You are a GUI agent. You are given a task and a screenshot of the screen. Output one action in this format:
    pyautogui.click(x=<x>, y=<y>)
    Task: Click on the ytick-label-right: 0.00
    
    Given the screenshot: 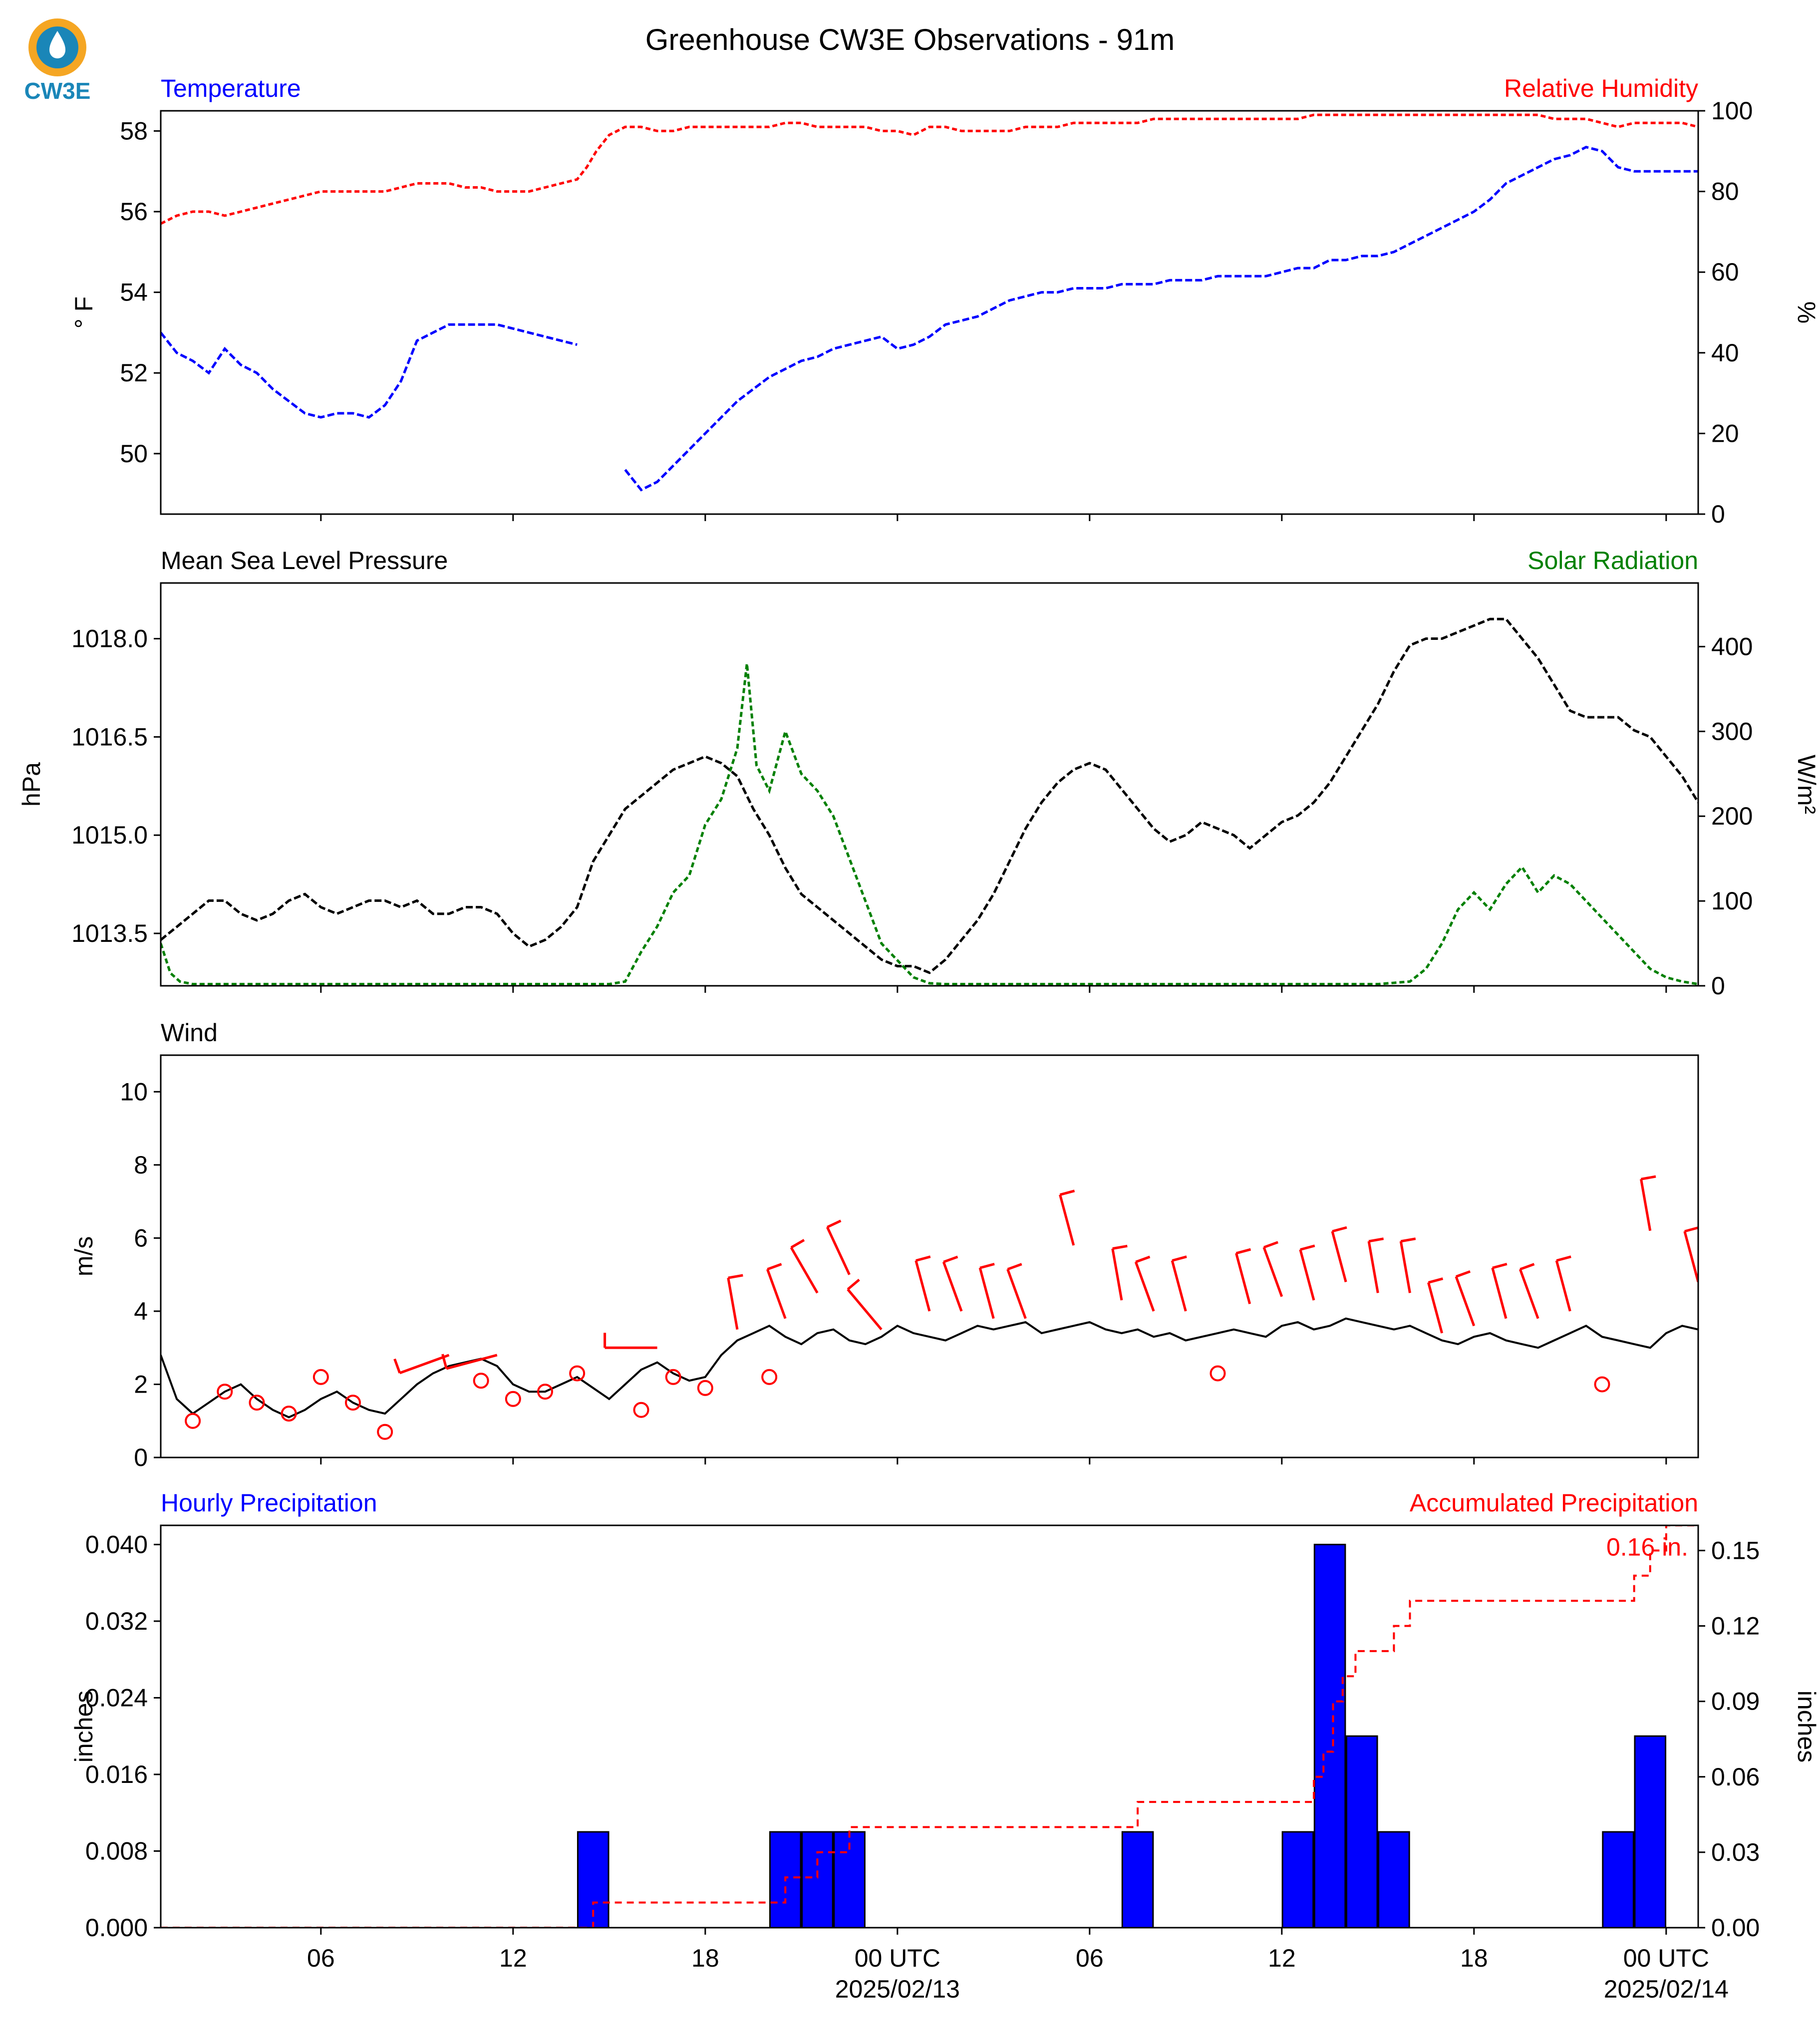 What is the action you would take?
    pyautogui.click(x=1735, y=1928)
    